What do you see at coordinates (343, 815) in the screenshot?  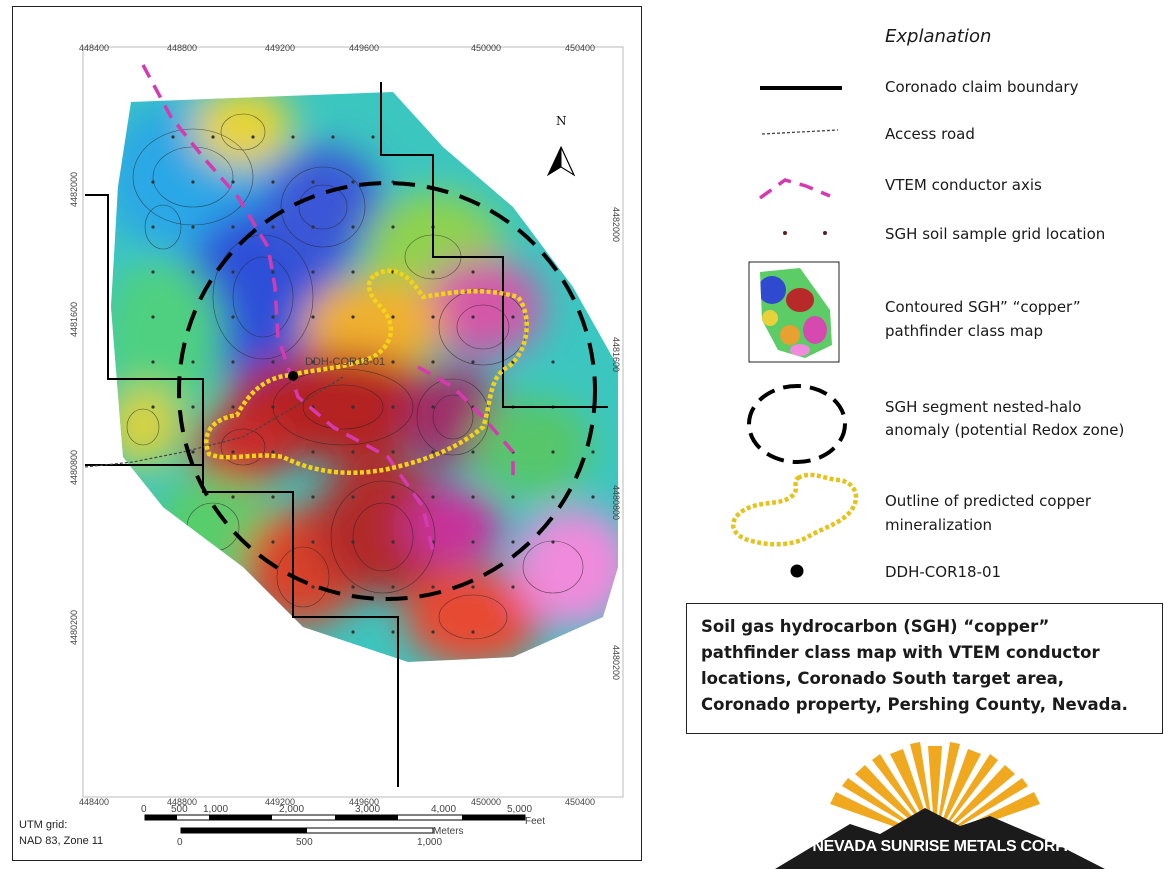 I see `scale-bar-feet: 0 500 1,000 2,000 3,000 4,000 5,000 Feet` at bounding box center [343, 815].